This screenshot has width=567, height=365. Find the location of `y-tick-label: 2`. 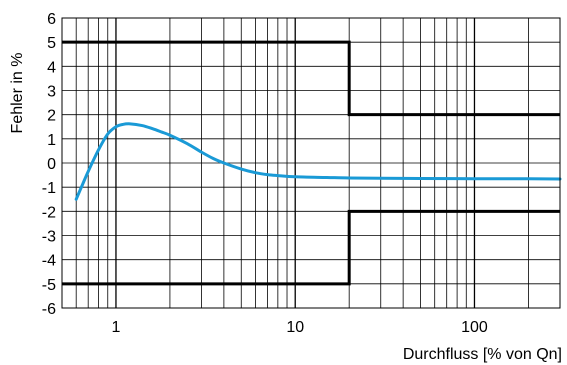

y-tick-label: 2 is located at coordinates (51, 116).